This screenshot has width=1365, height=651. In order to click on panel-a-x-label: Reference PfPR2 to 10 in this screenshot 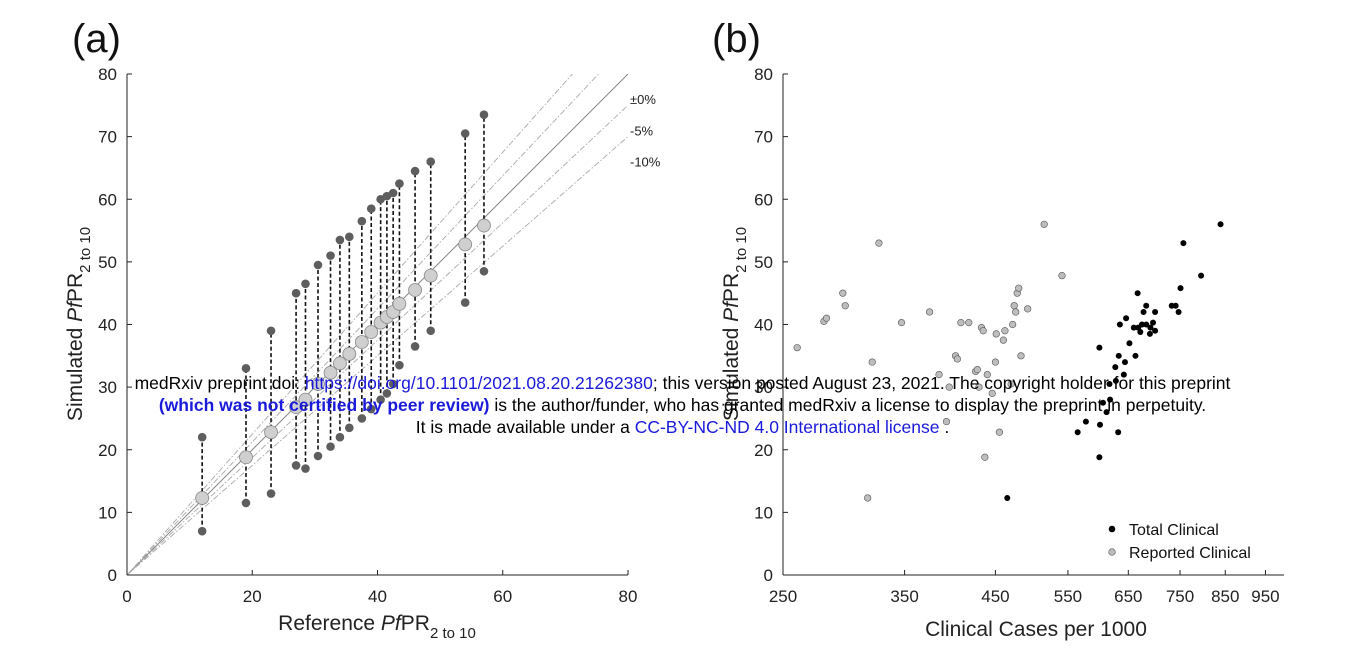, I will do `click(377, 627)`.